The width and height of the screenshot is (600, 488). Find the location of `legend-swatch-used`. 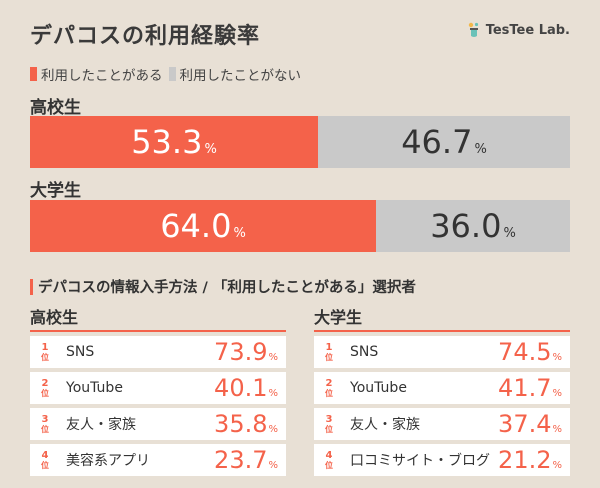

legend-swatch-used is located at coordinates (33, 74).